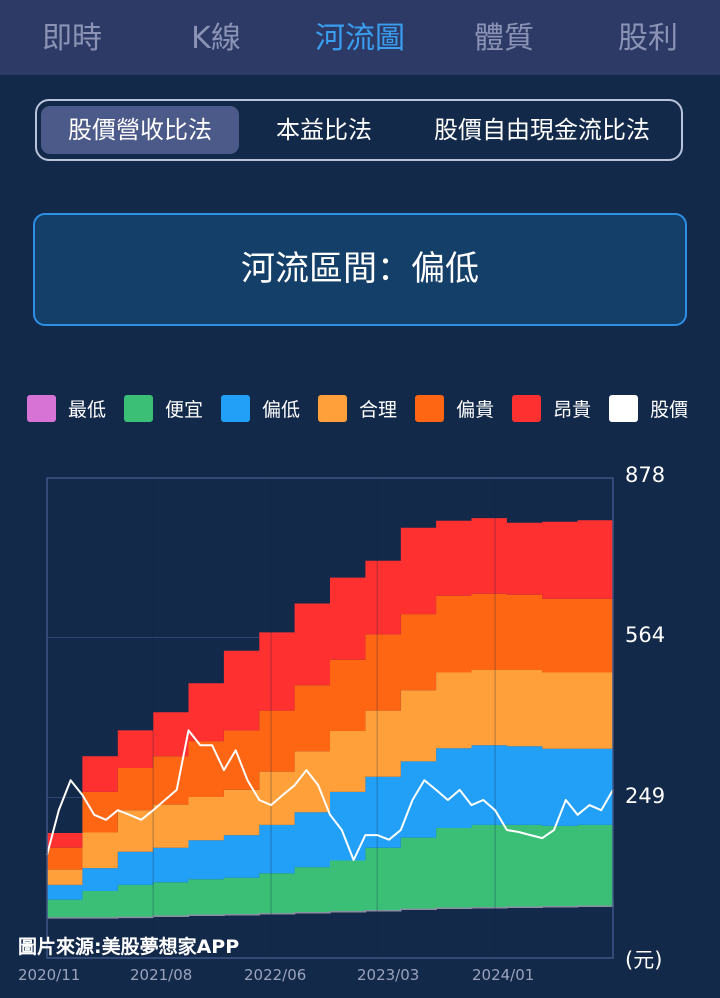 The height and width of the screenshot is (998, 720). What do you see at coordinates (475, 410) in the screenshot?
I see `legend-label: 偏貴` at bounding box center [475, 410].